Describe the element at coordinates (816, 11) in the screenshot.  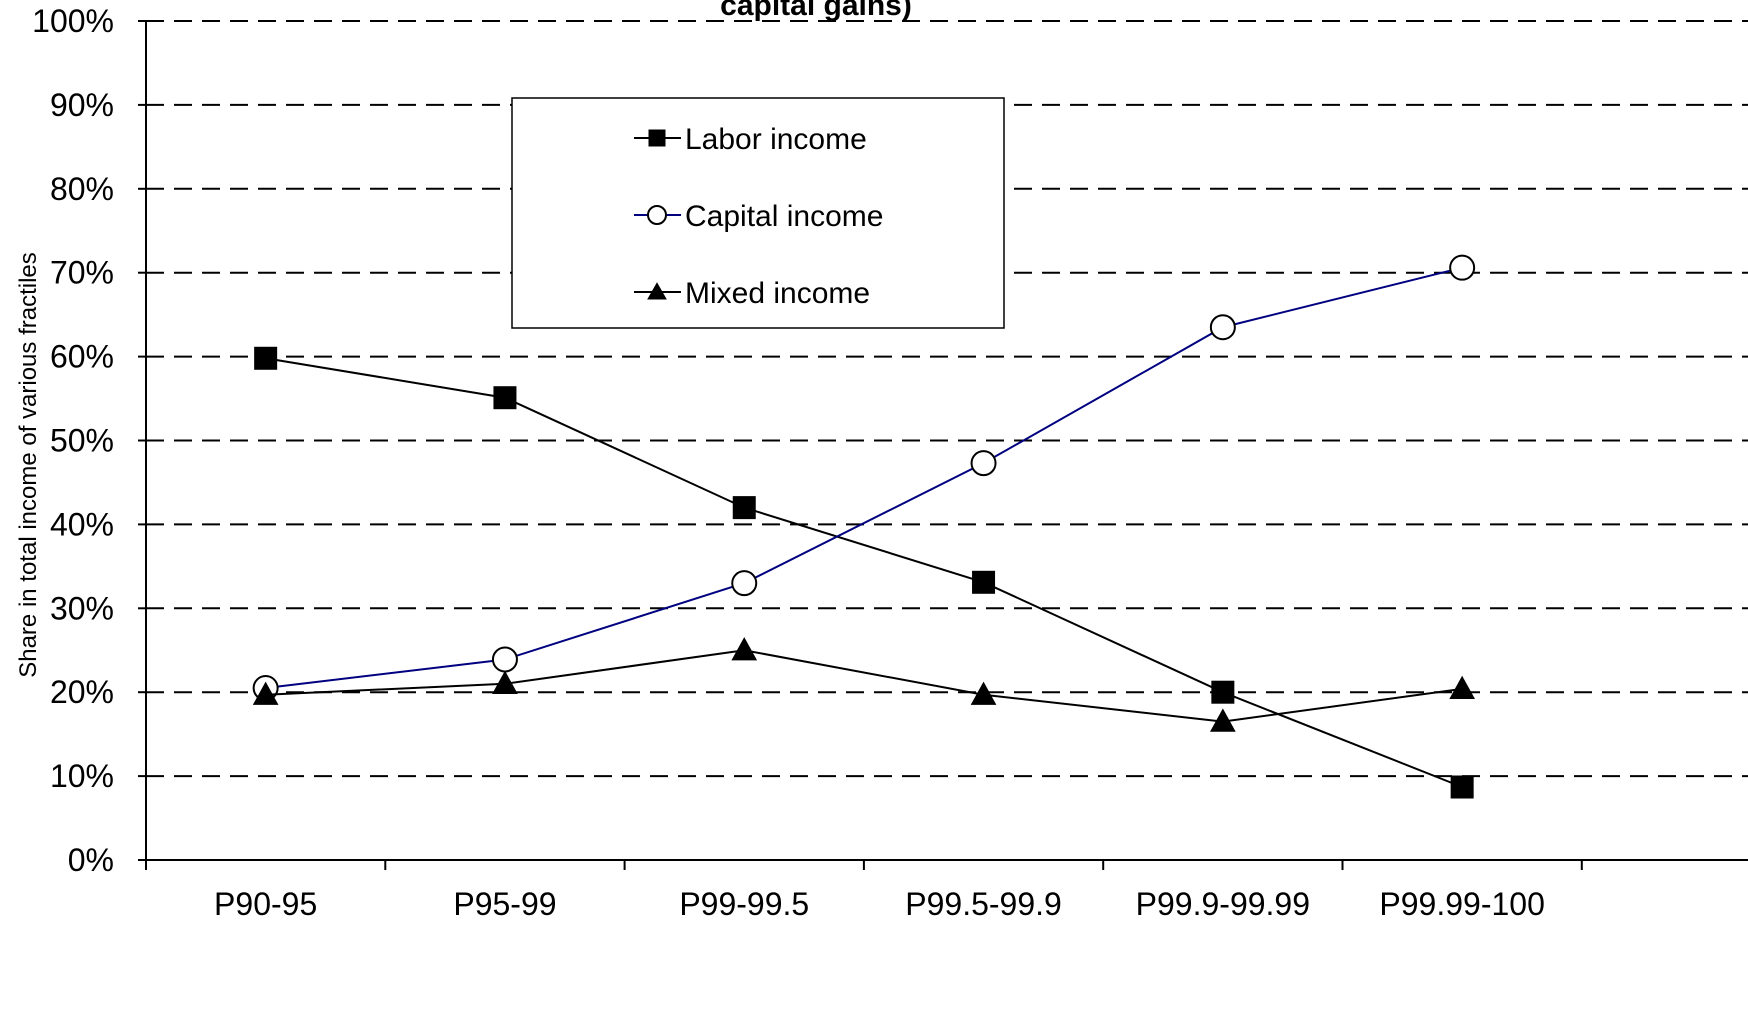
I see `chart-title: capital gains)` at that location.